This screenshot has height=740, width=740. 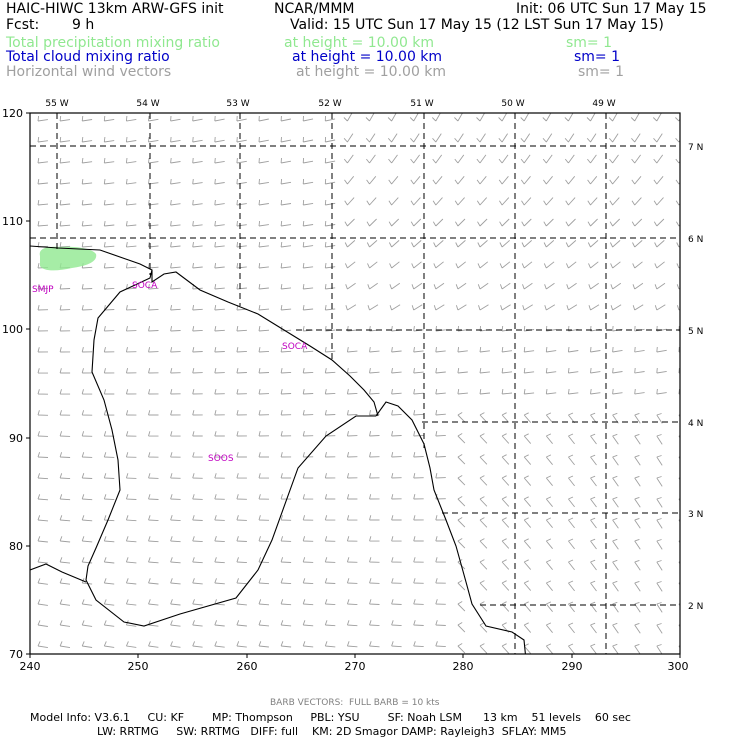 What do you see at coordinates (16, 654) in the screenshot?
I see `y-tick-label: 70` at bounding box center [16, 654].